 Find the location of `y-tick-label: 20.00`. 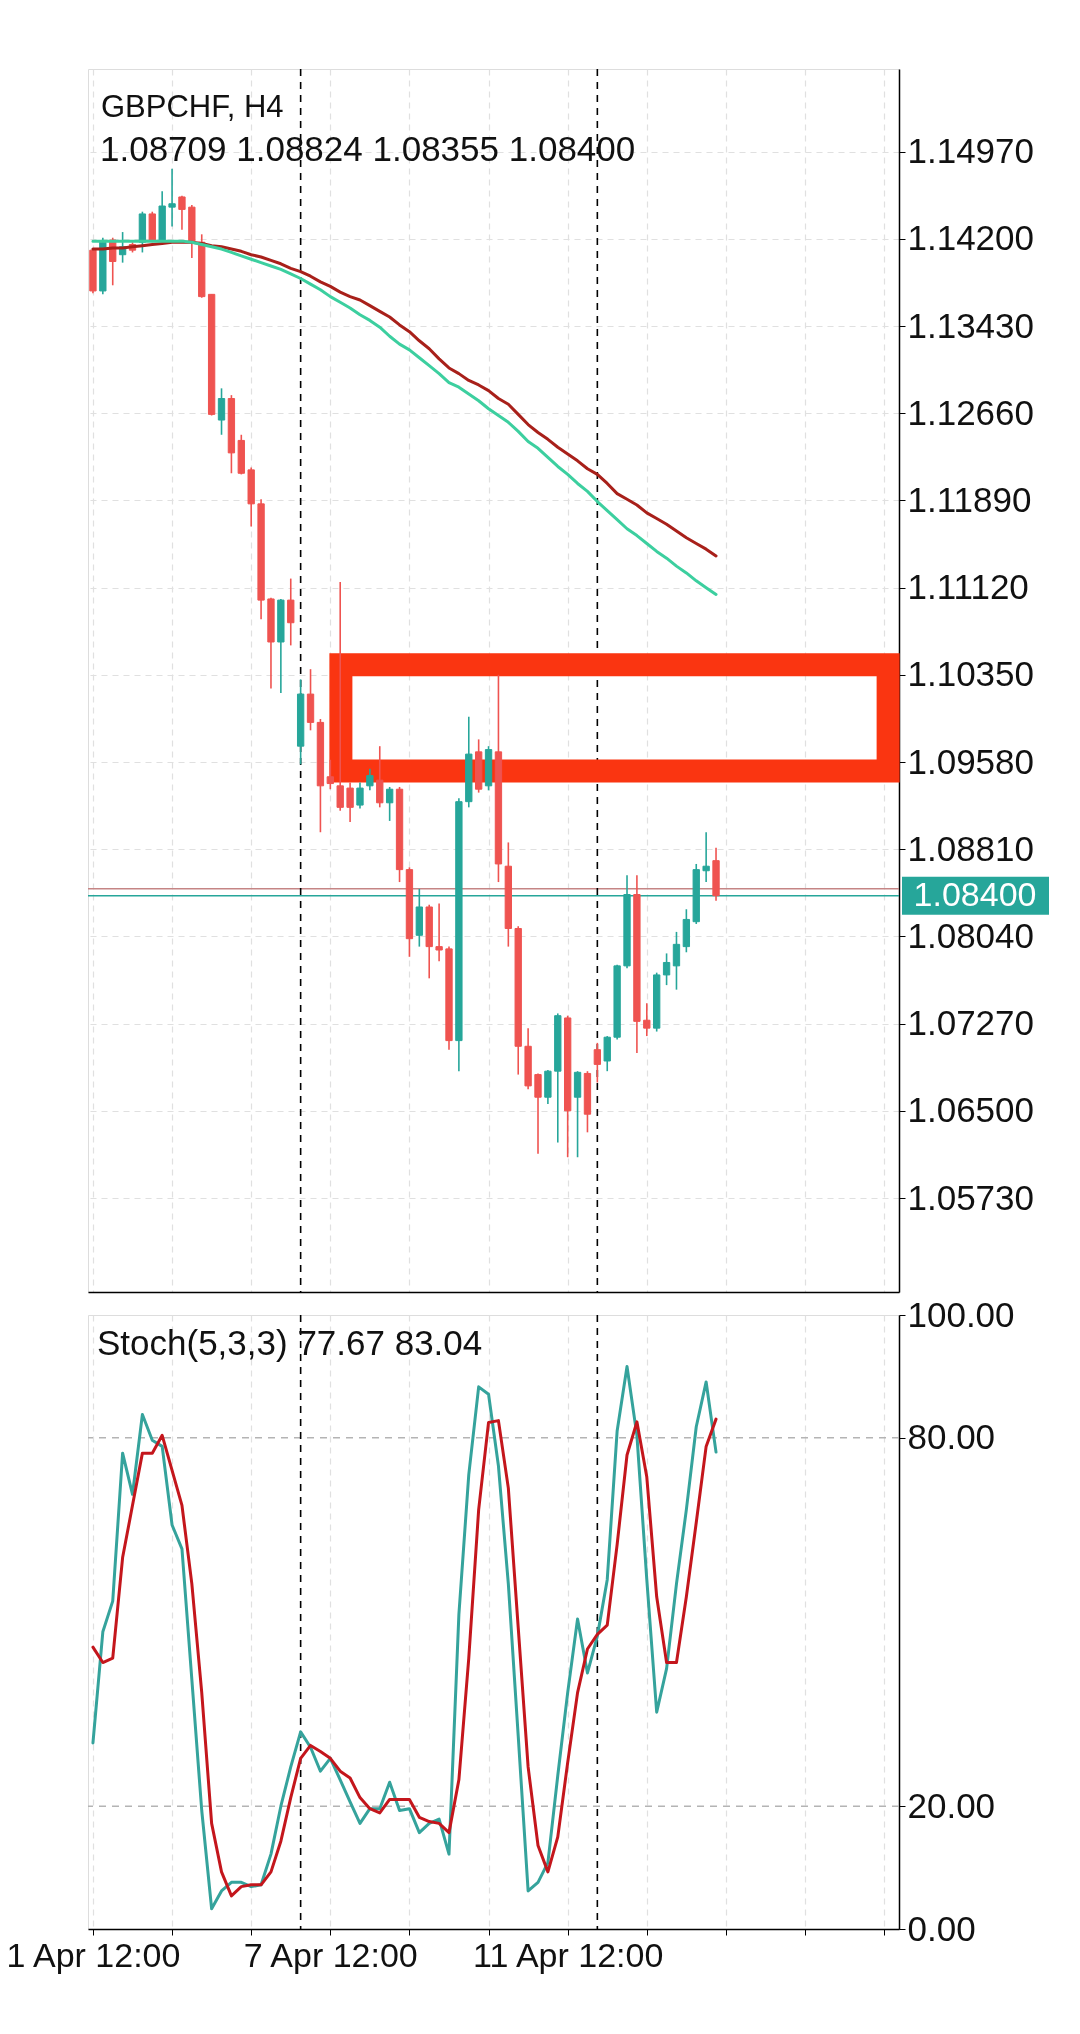

y-tick-label: 20.00 is located at coordinates (951, 1805).